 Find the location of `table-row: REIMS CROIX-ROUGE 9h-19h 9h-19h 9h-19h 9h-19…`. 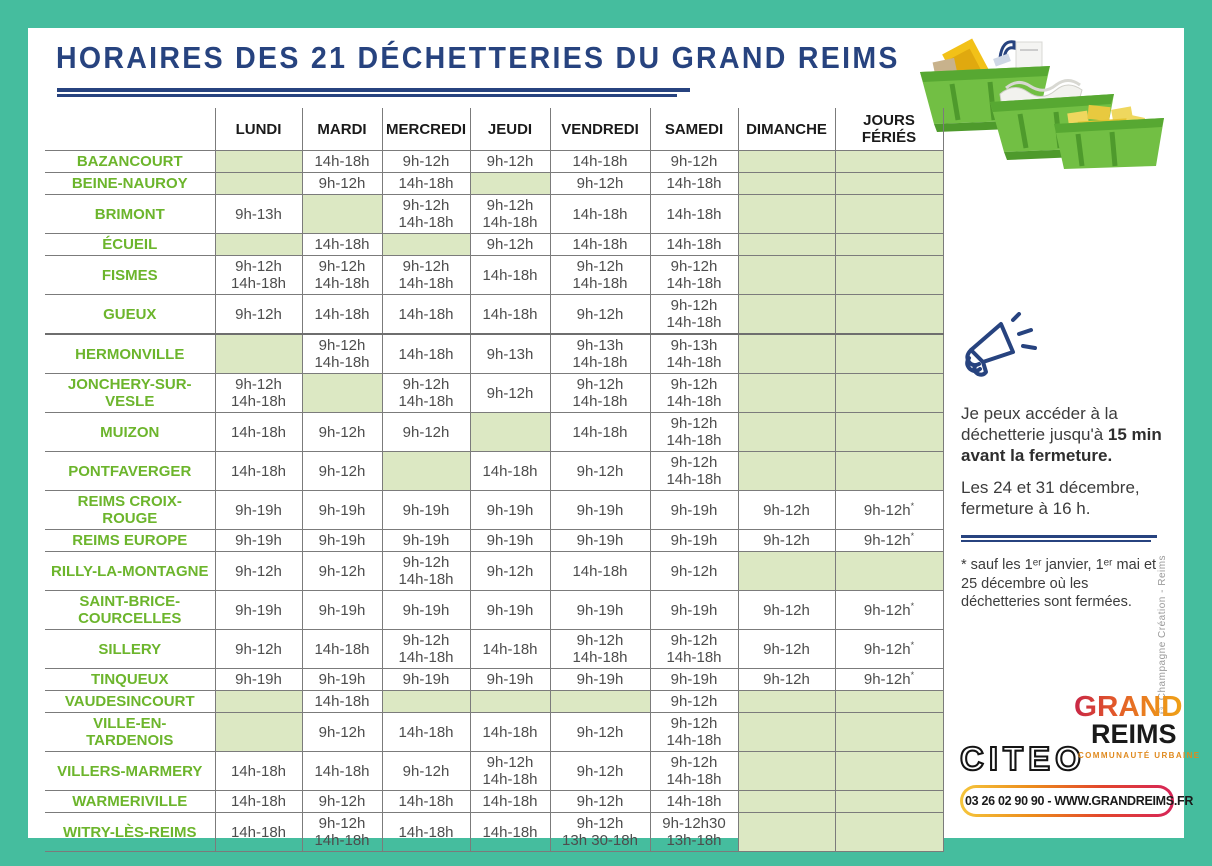

table-row: REIMS CROIX-ROUGE 9h-19h 9h-19h 9h-19h 9h-19… is located at coordinates (494, 510).